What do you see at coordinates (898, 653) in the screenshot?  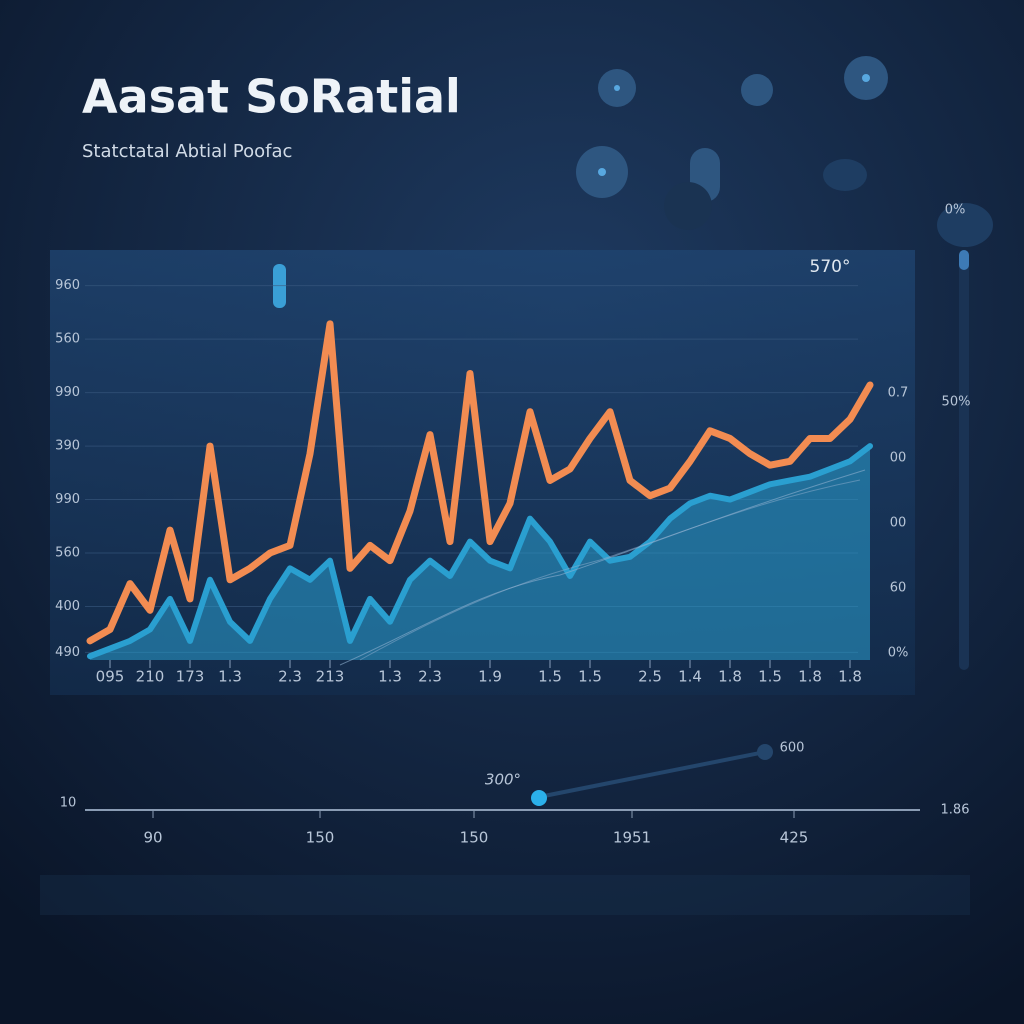 I see `right-label: 0%` at bounding box center [898, 653].